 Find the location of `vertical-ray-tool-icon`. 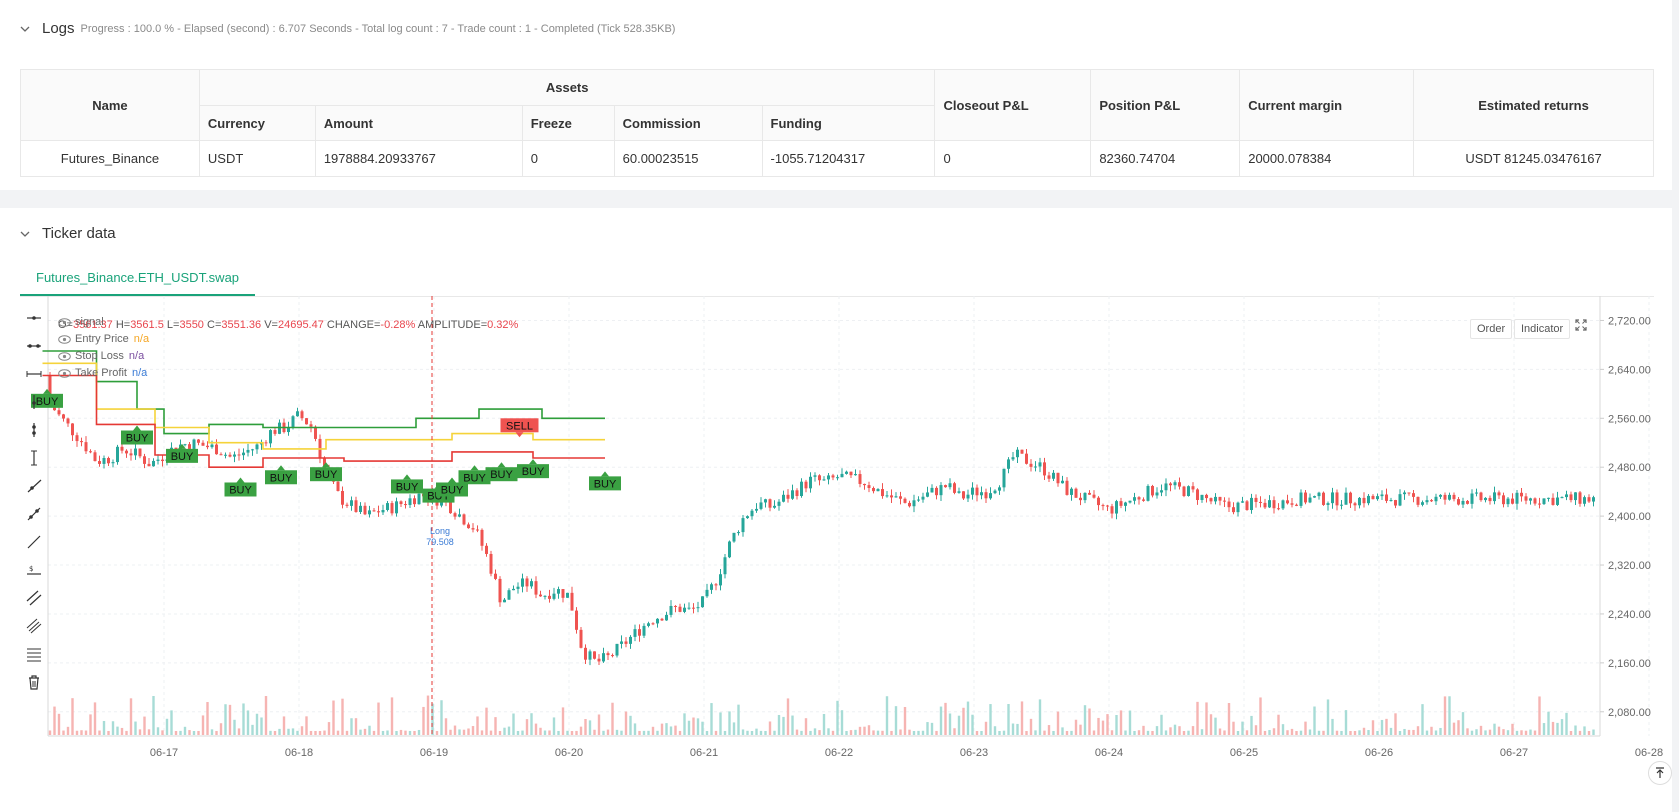

vertical-ray-tool-icon is located at coordinates (34, 402).